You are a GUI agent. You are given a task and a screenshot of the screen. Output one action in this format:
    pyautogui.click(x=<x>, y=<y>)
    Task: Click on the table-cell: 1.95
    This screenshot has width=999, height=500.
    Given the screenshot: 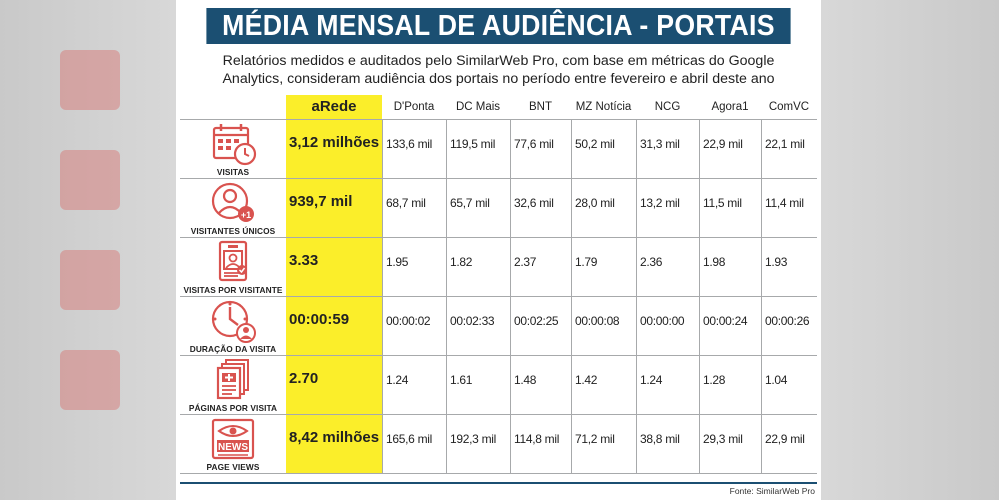 What is the action you would take?
    pyautogui.click(x=397, y=262)
    